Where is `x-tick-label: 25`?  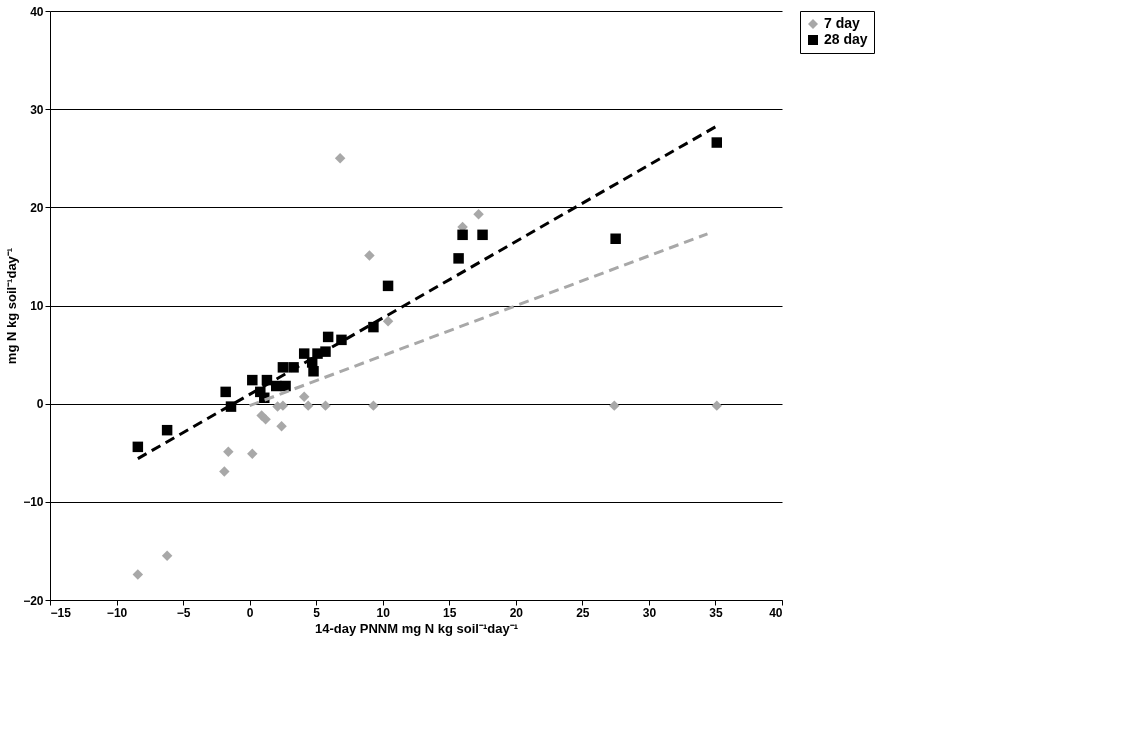 x-tick-label: 25 is located at coordinates (583, 612).